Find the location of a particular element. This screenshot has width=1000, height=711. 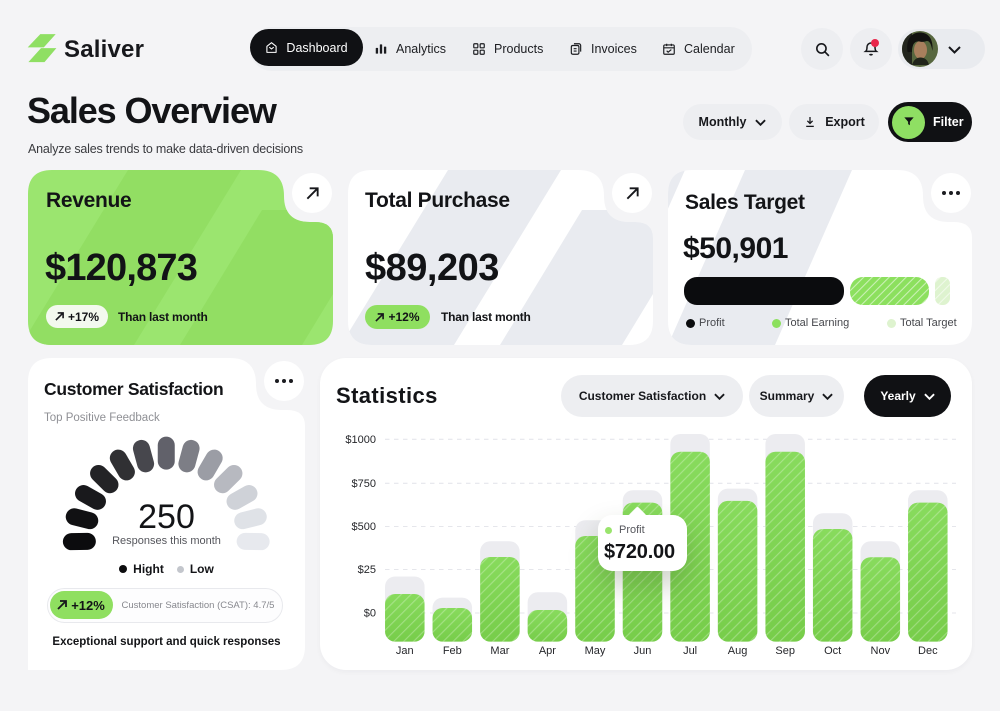

svg-text: Feb is located at coordinates (452, 651).